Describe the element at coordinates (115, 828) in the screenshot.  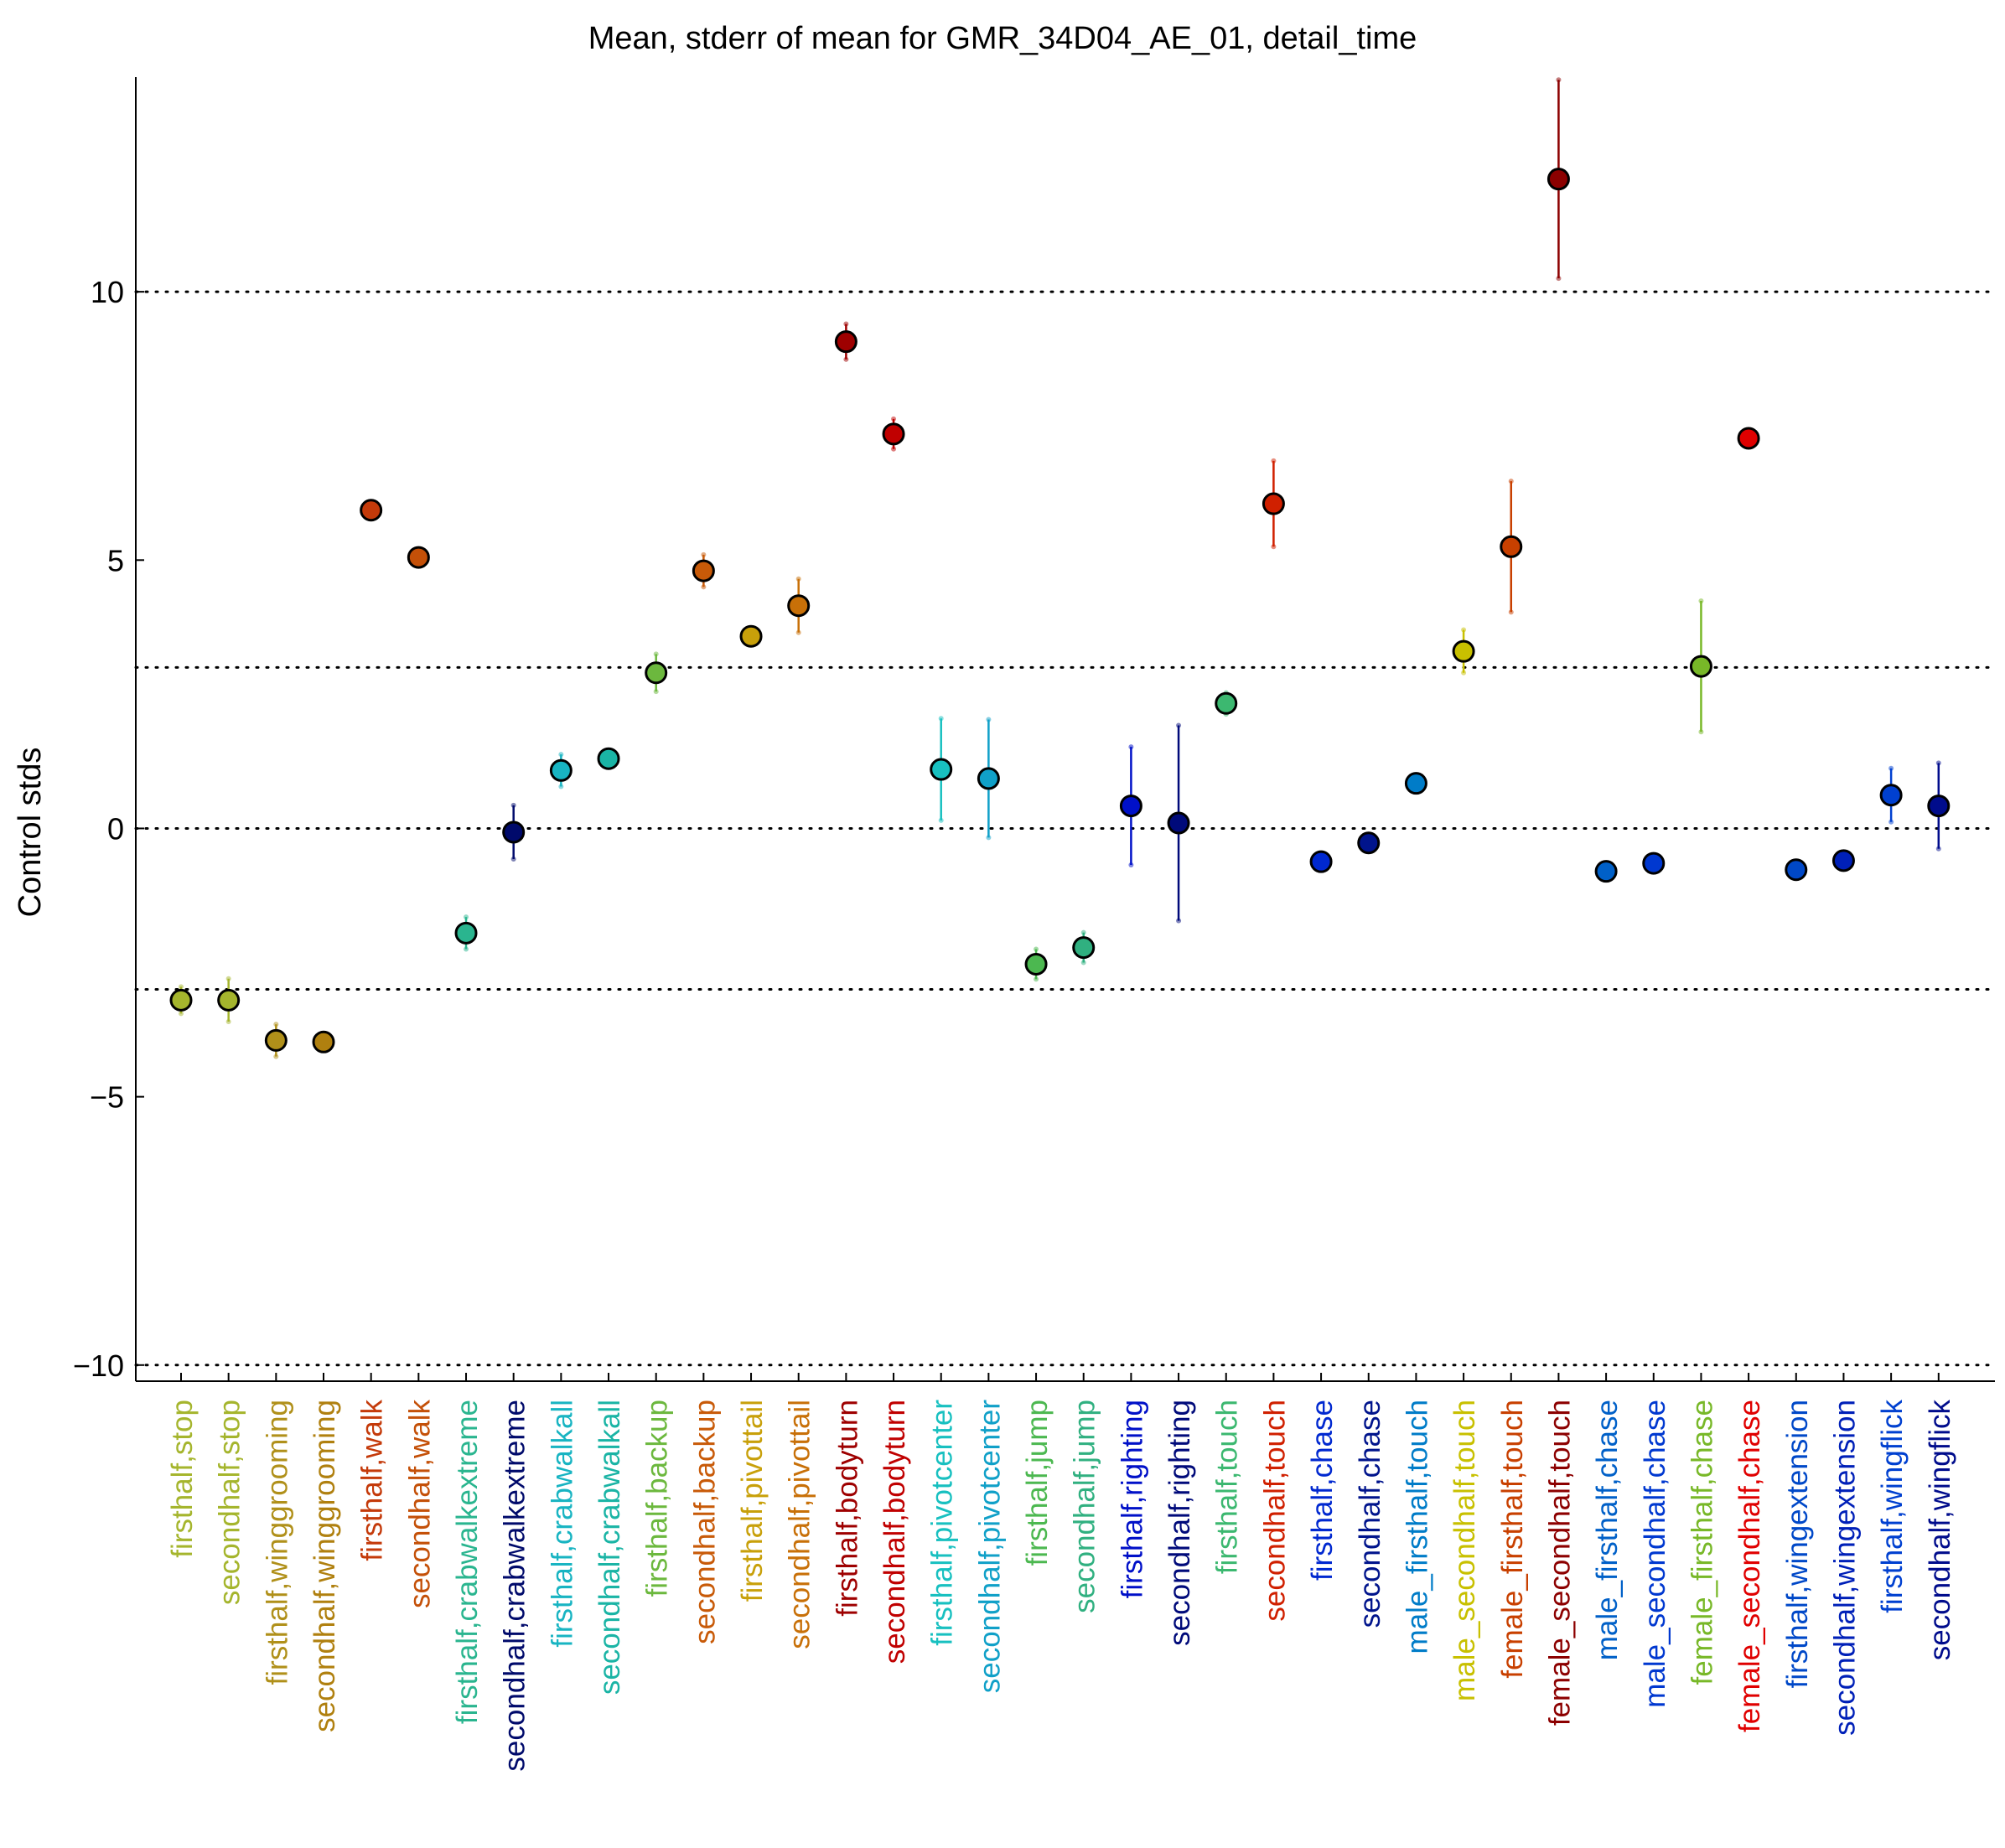
I see `y-tick-label: 0` at that location.